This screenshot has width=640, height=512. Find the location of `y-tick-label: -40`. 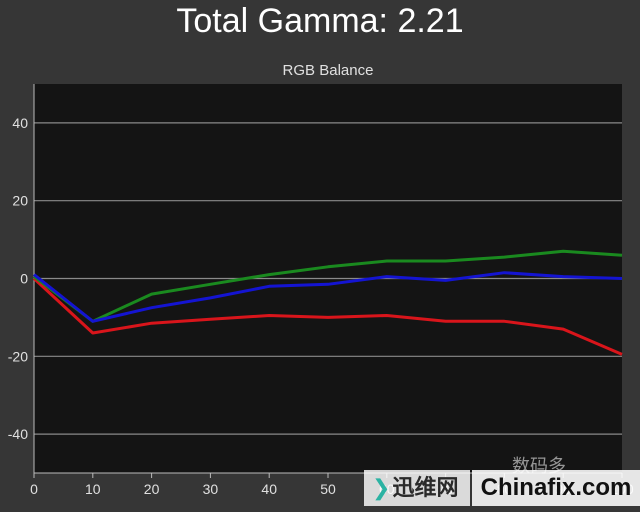

y-tick-label: -40 is located at coordinates (18, 434).